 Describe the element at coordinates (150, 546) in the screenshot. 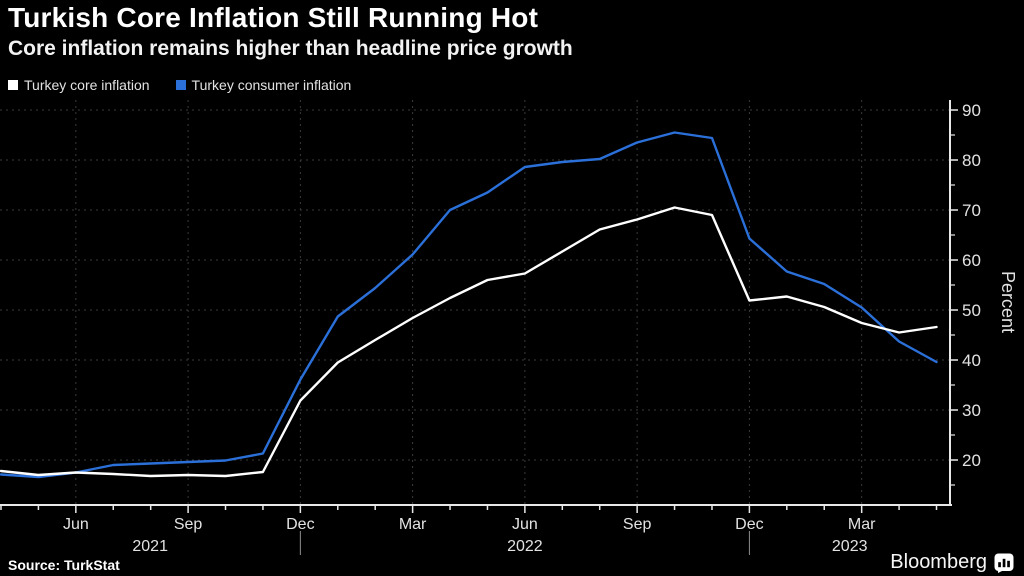

I see `year-label: 2021` at that location.